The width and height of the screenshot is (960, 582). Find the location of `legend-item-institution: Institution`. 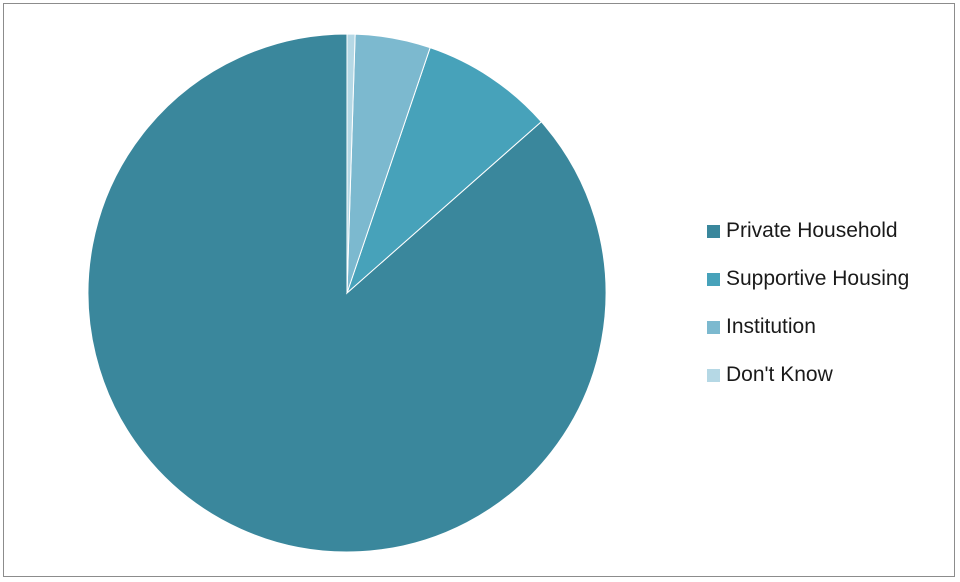

legend-item-institution: Institution is located at coordinates (808, 327).